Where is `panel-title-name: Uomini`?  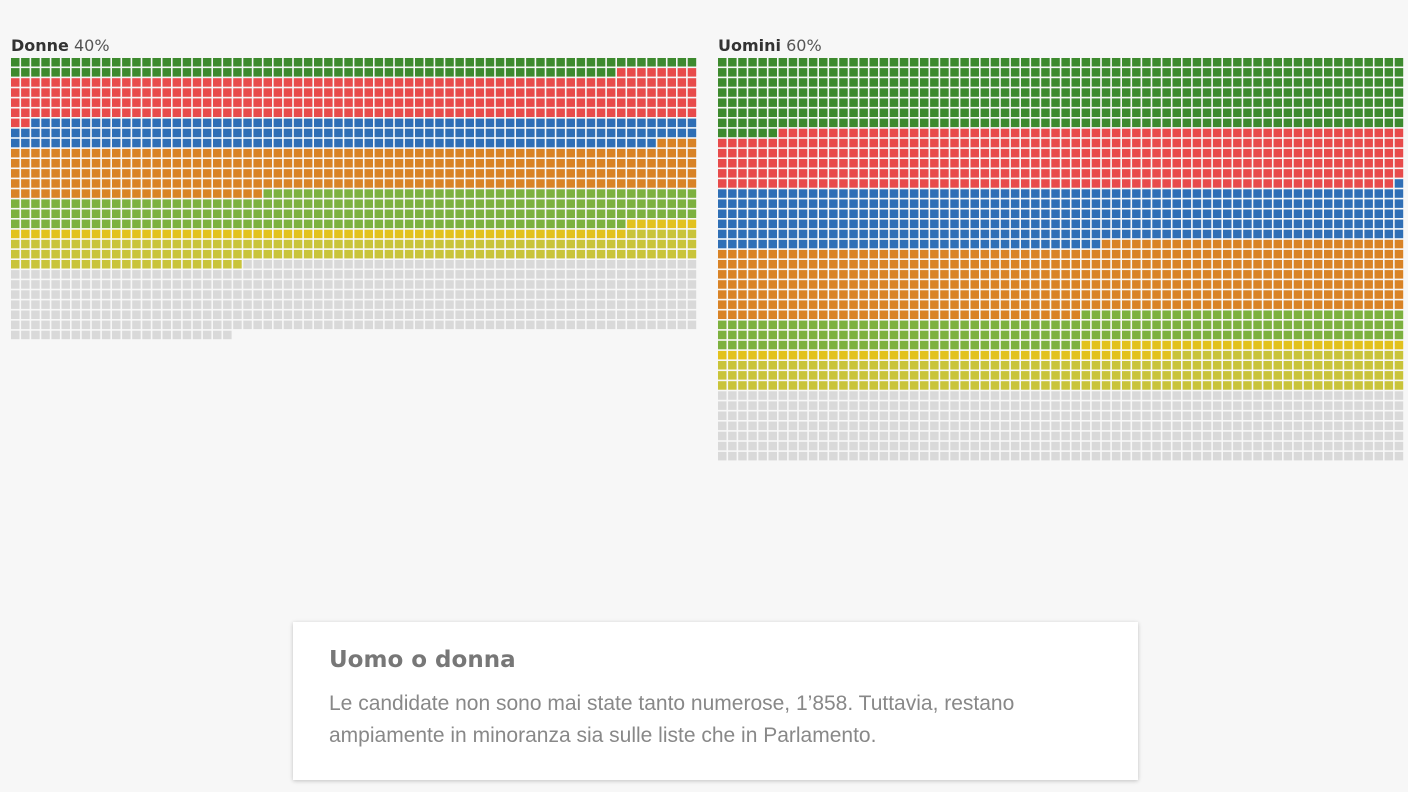 panel-title-name: Uomini is located at coordinates (750, 45).